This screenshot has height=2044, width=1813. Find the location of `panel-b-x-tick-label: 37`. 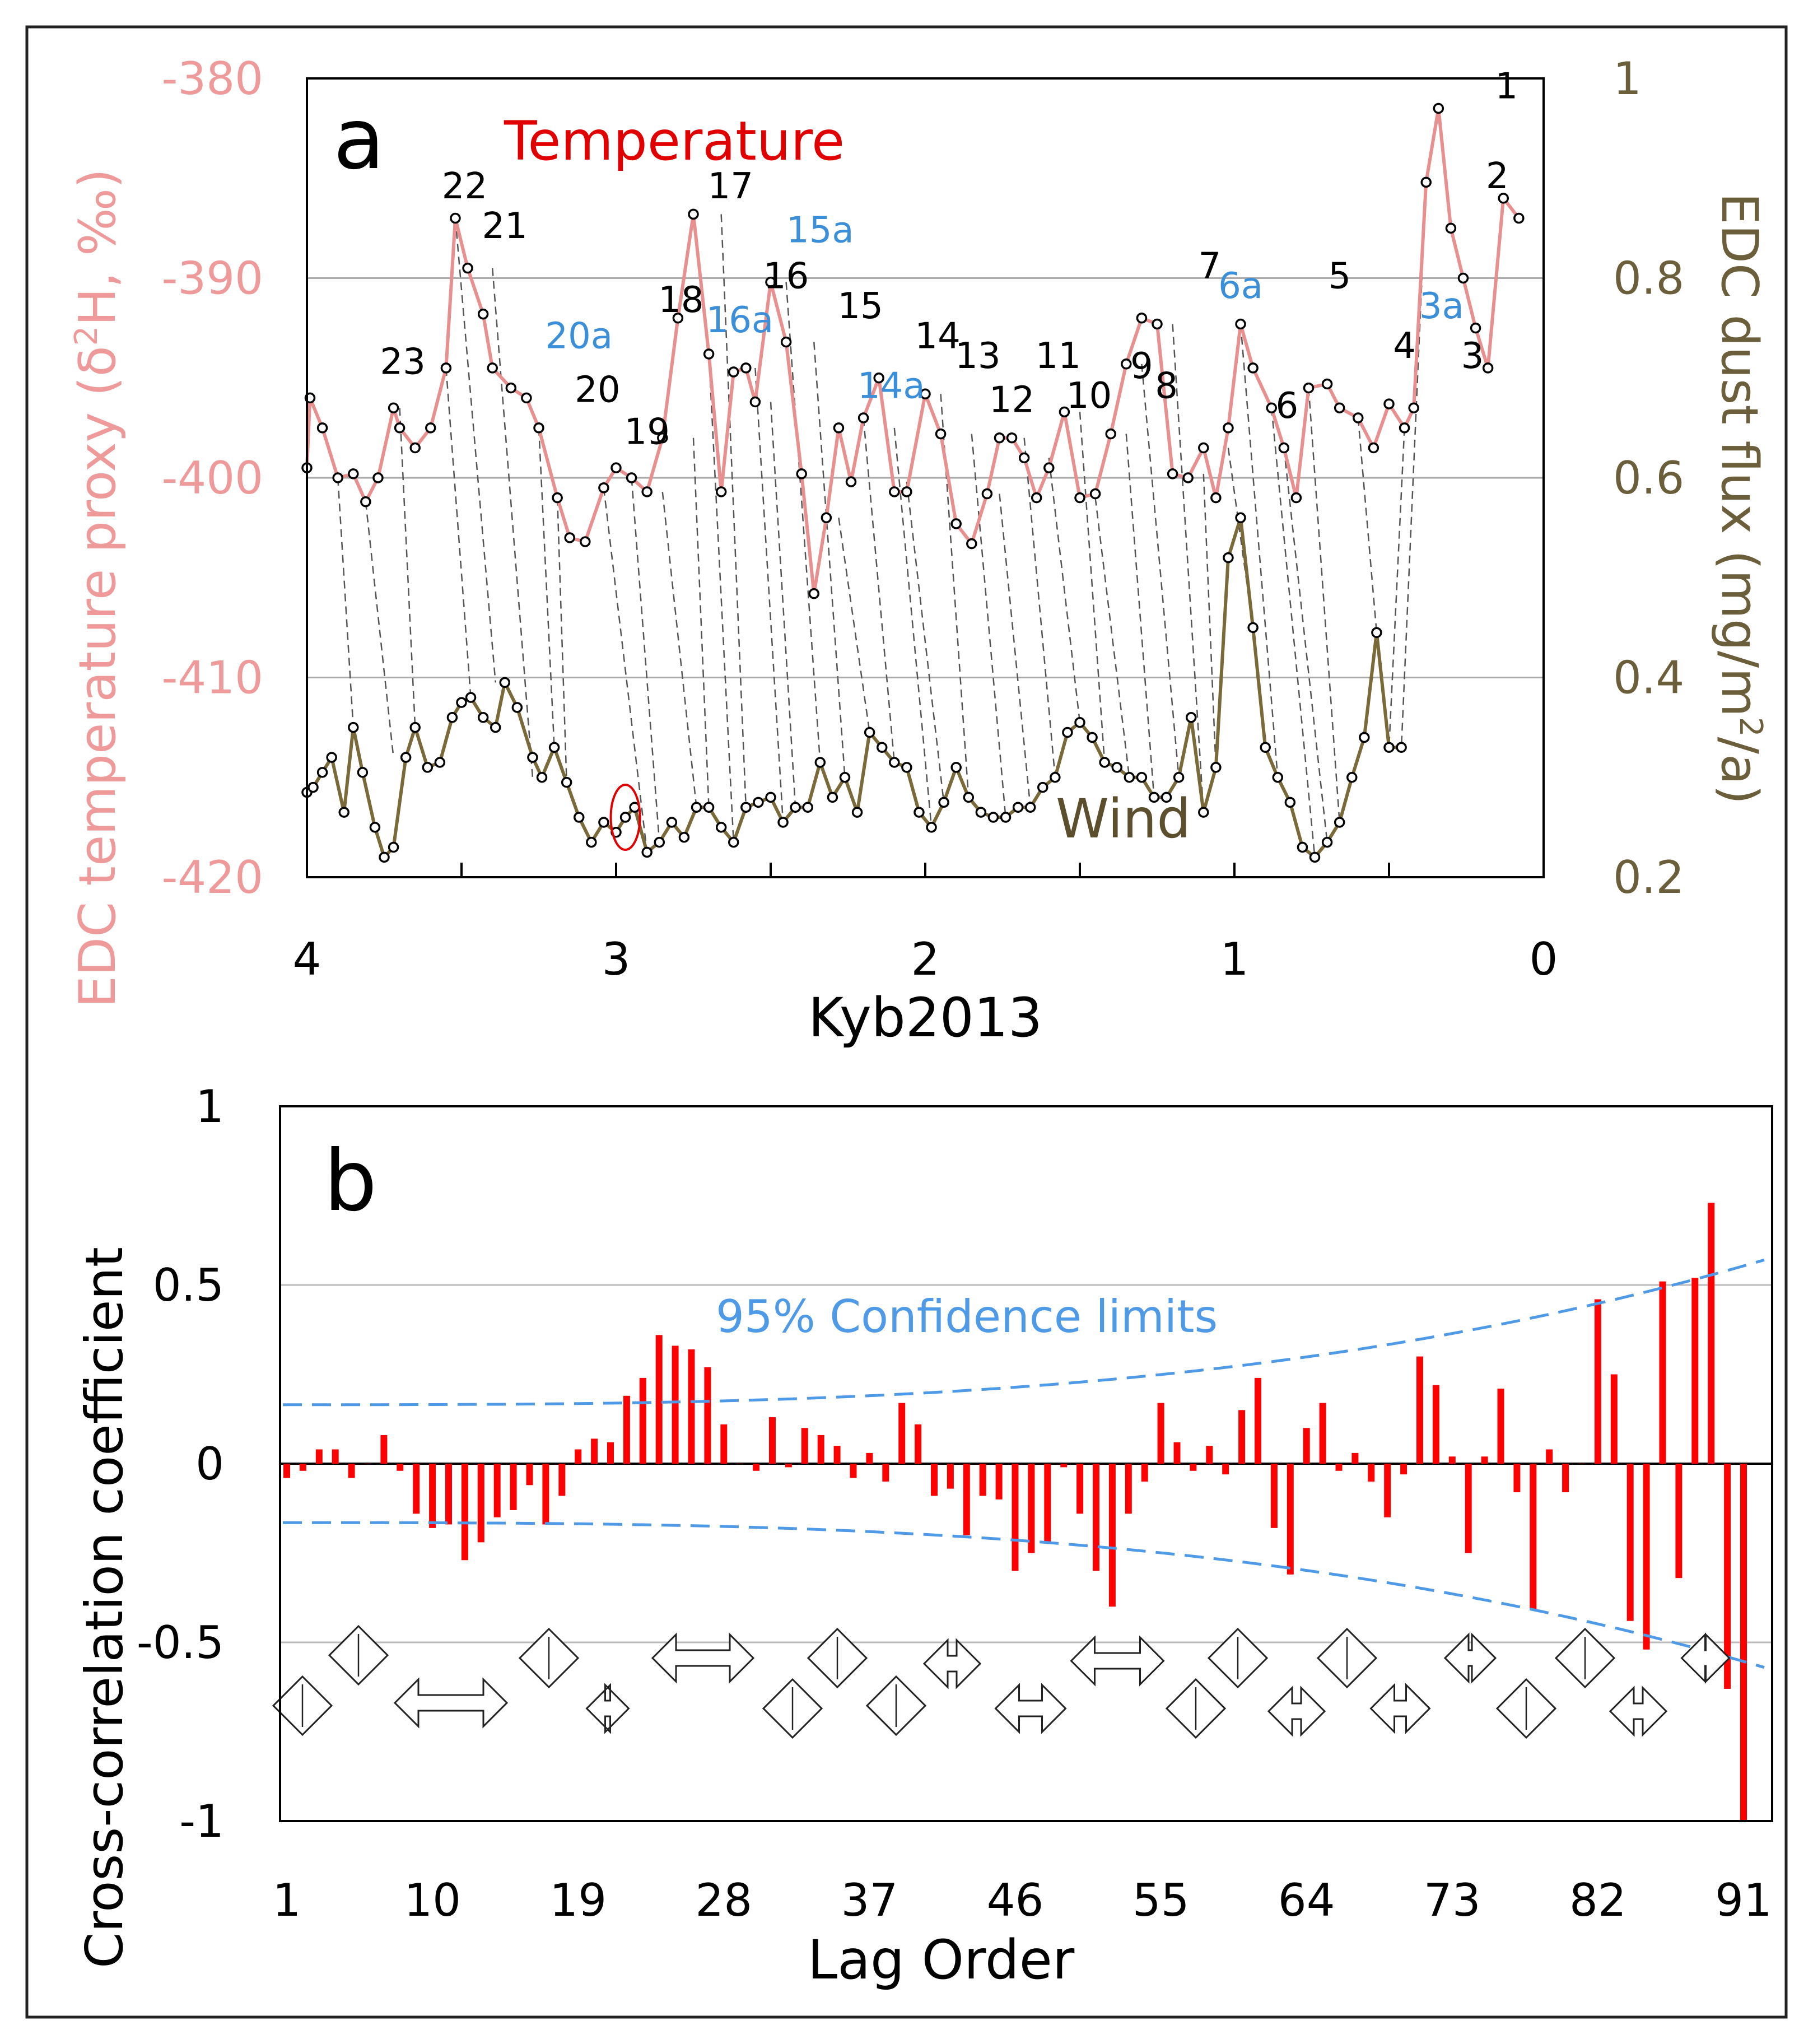

panel-b-x-tick-label: 37 is located at coordinates (870, 1900).